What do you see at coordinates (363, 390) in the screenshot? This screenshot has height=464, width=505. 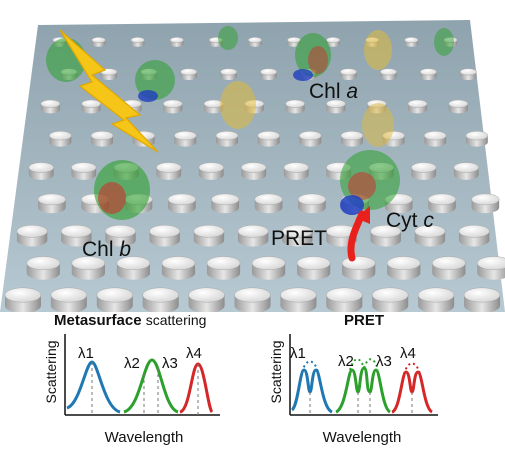 I see `pret-peak-23-curve` at bounding box center [363, 390].